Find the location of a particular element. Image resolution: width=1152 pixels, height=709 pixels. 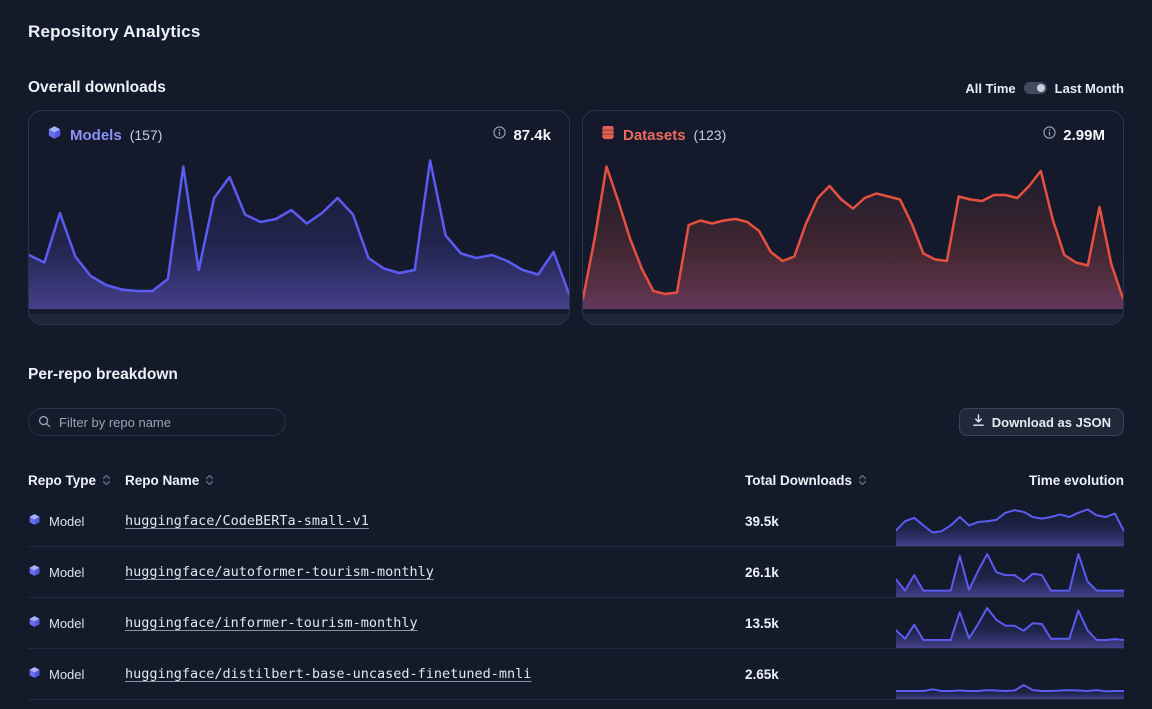

column-header-repo-type: Repo Type is located at coordinates (76, 480).